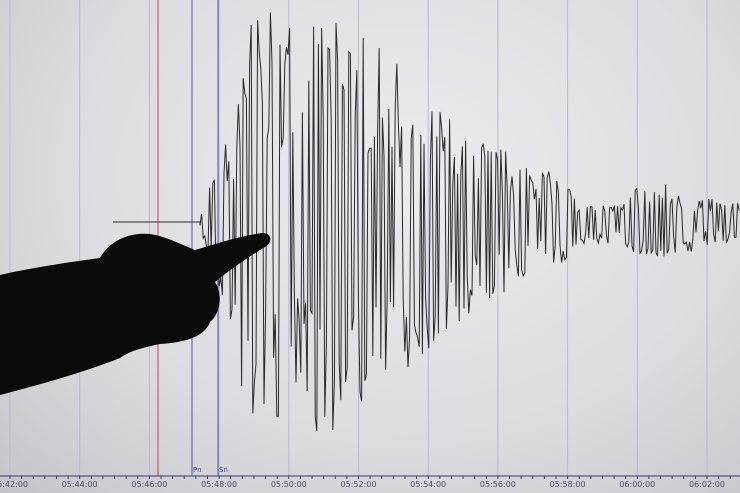 Image resolution: width=740 pixels, height=493 pixels. What do you see at coordinates (79, 484) in the screenshot?
I see `time-tick-label: 05:44:00` at bounding box center [79, 484].